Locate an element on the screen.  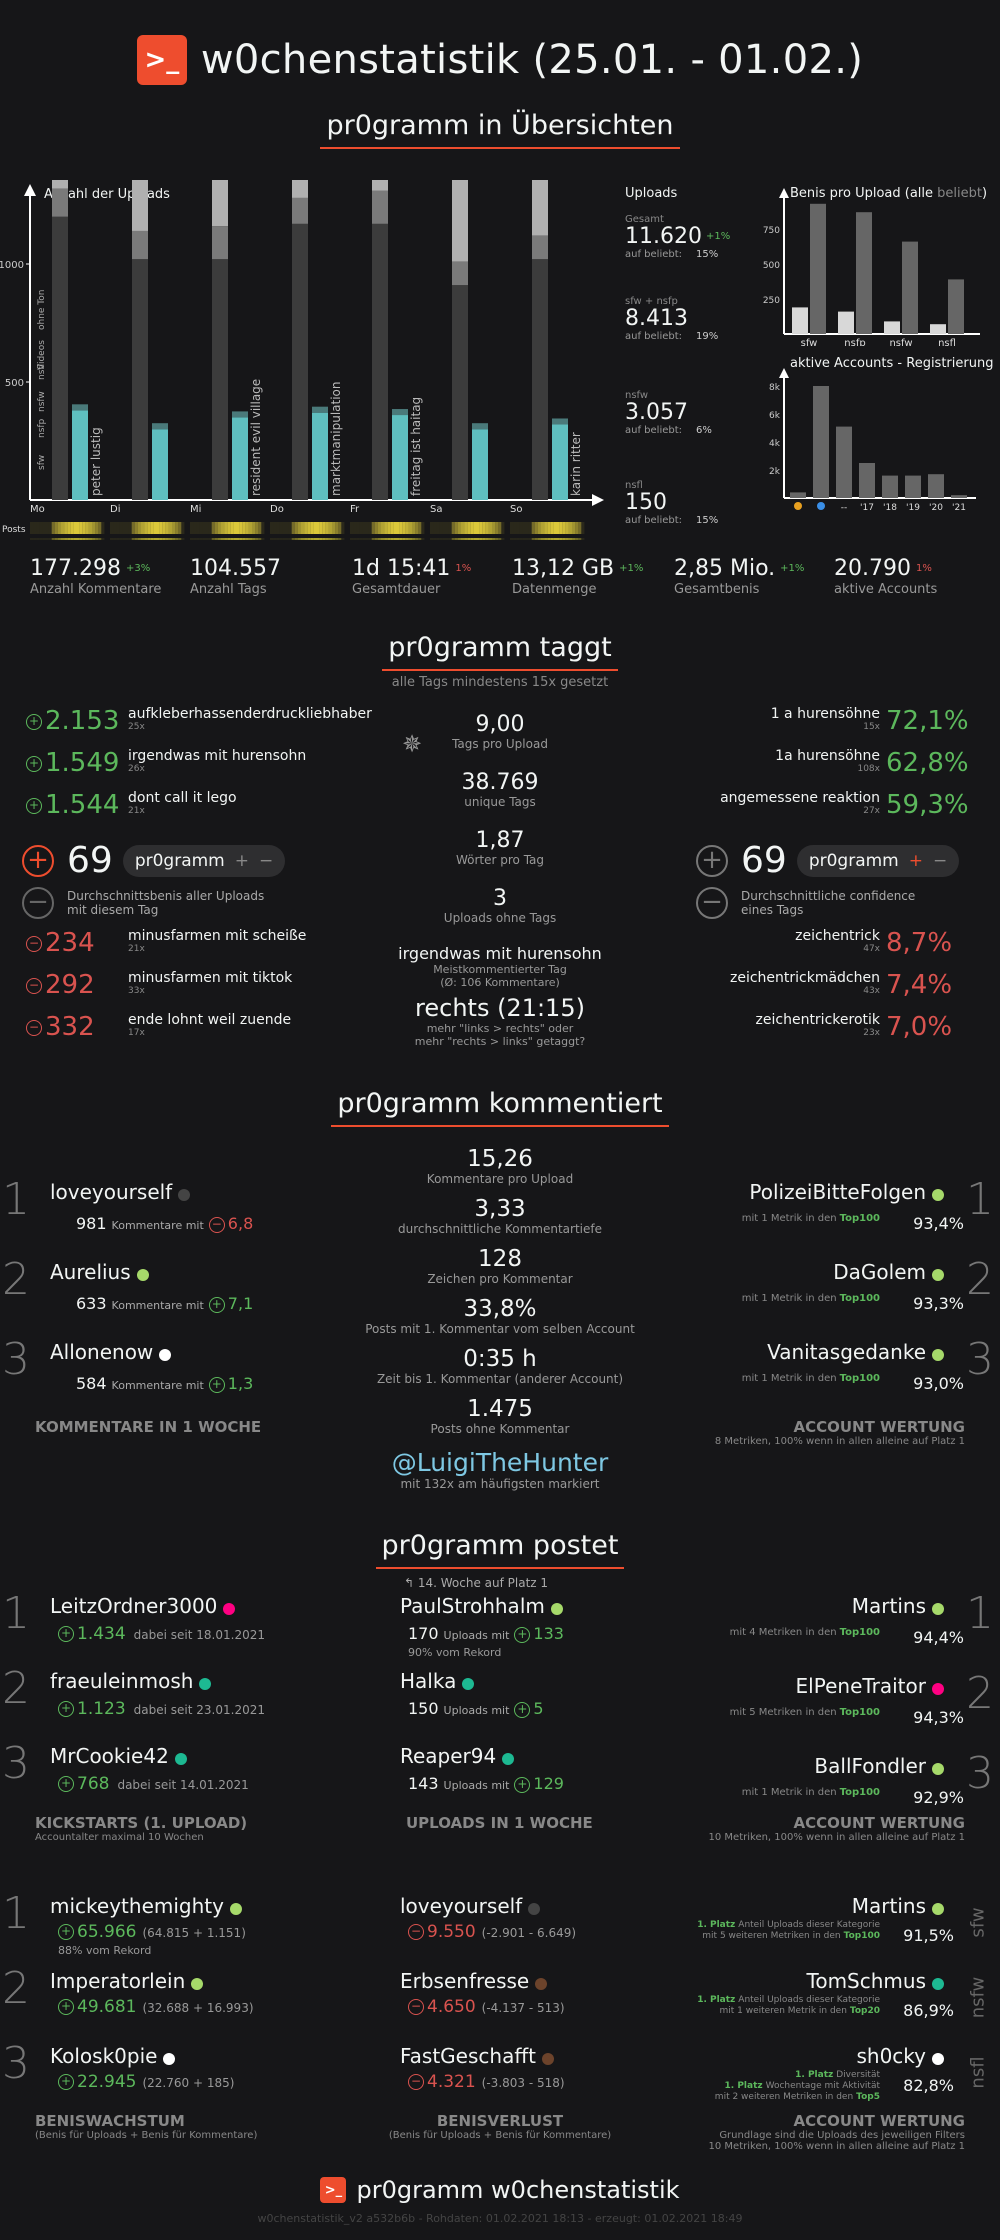
user-name-row: PolizeiBitteFolgen is located at coordinates (846, 1192).